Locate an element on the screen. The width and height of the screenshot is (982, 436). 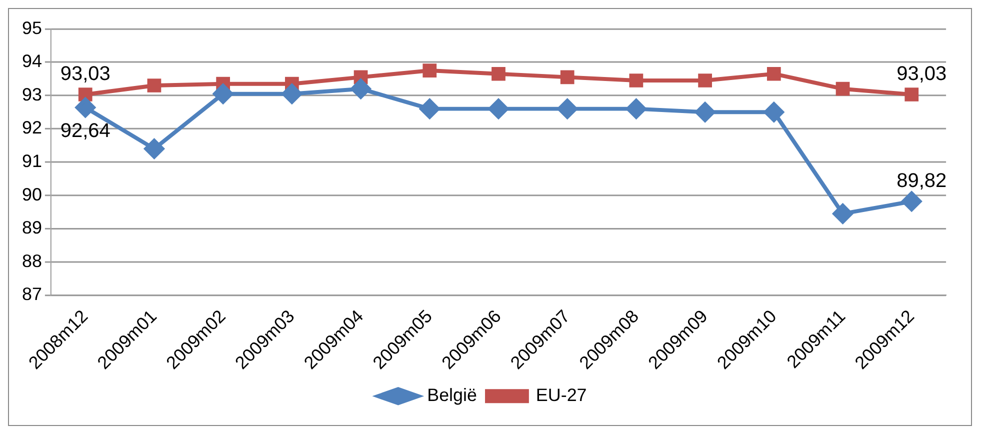
y-tick-label: 91 is located at coordinates (32, 161).